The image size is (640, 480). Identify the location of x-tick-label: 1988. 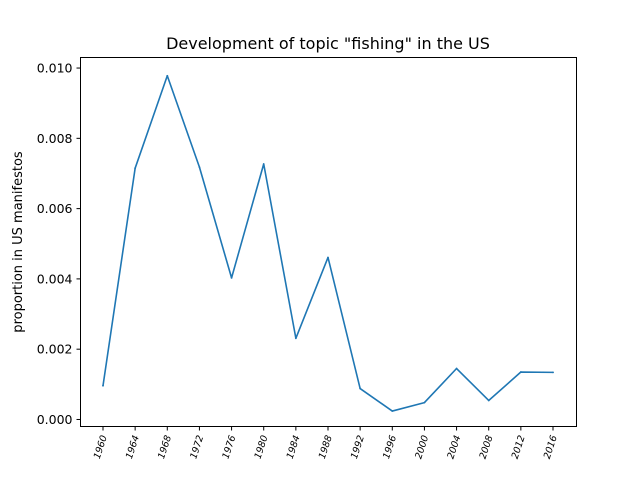
(326, 447).